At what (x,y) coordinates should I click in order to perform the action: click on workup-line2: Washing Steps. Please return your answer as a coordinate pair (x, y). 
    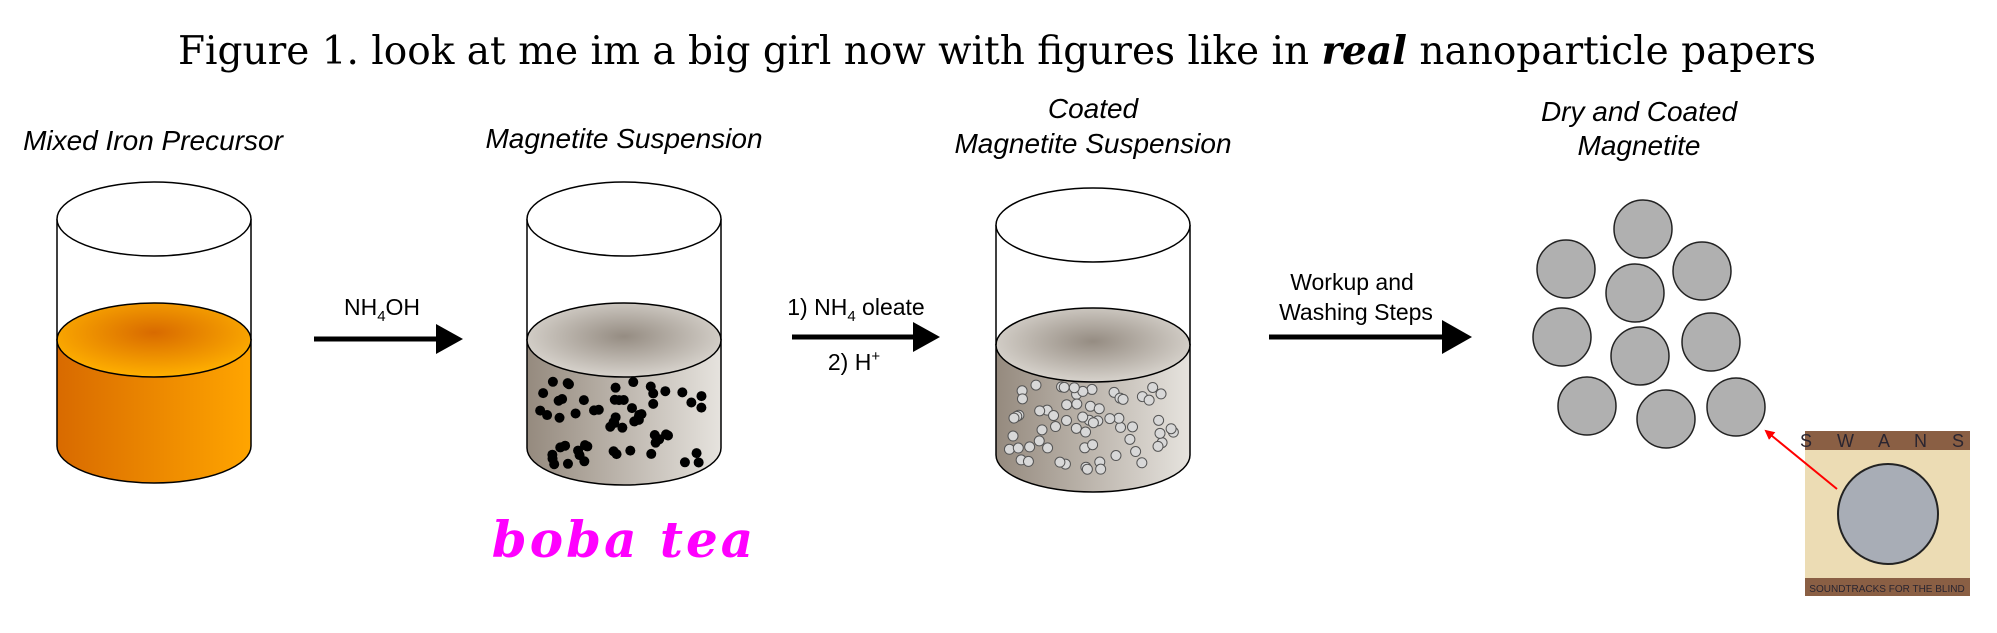
    Looking at the image, I should click on (1356, 312).